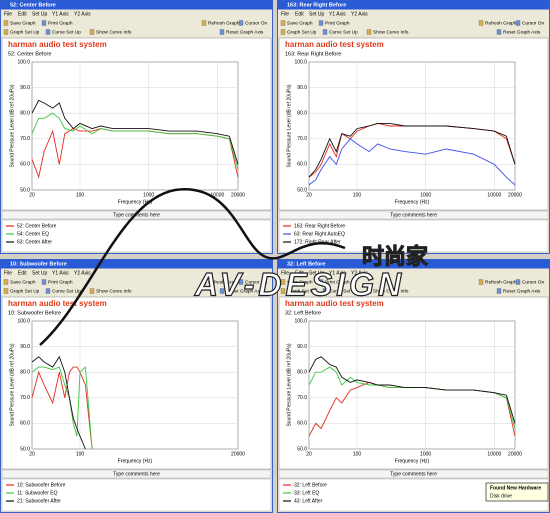 This screenshot has width=550, height=513. Describe the element at coordinates (303, 313) in the screenshot. I see `chart-subtitle: 32: Left Before` at that location.